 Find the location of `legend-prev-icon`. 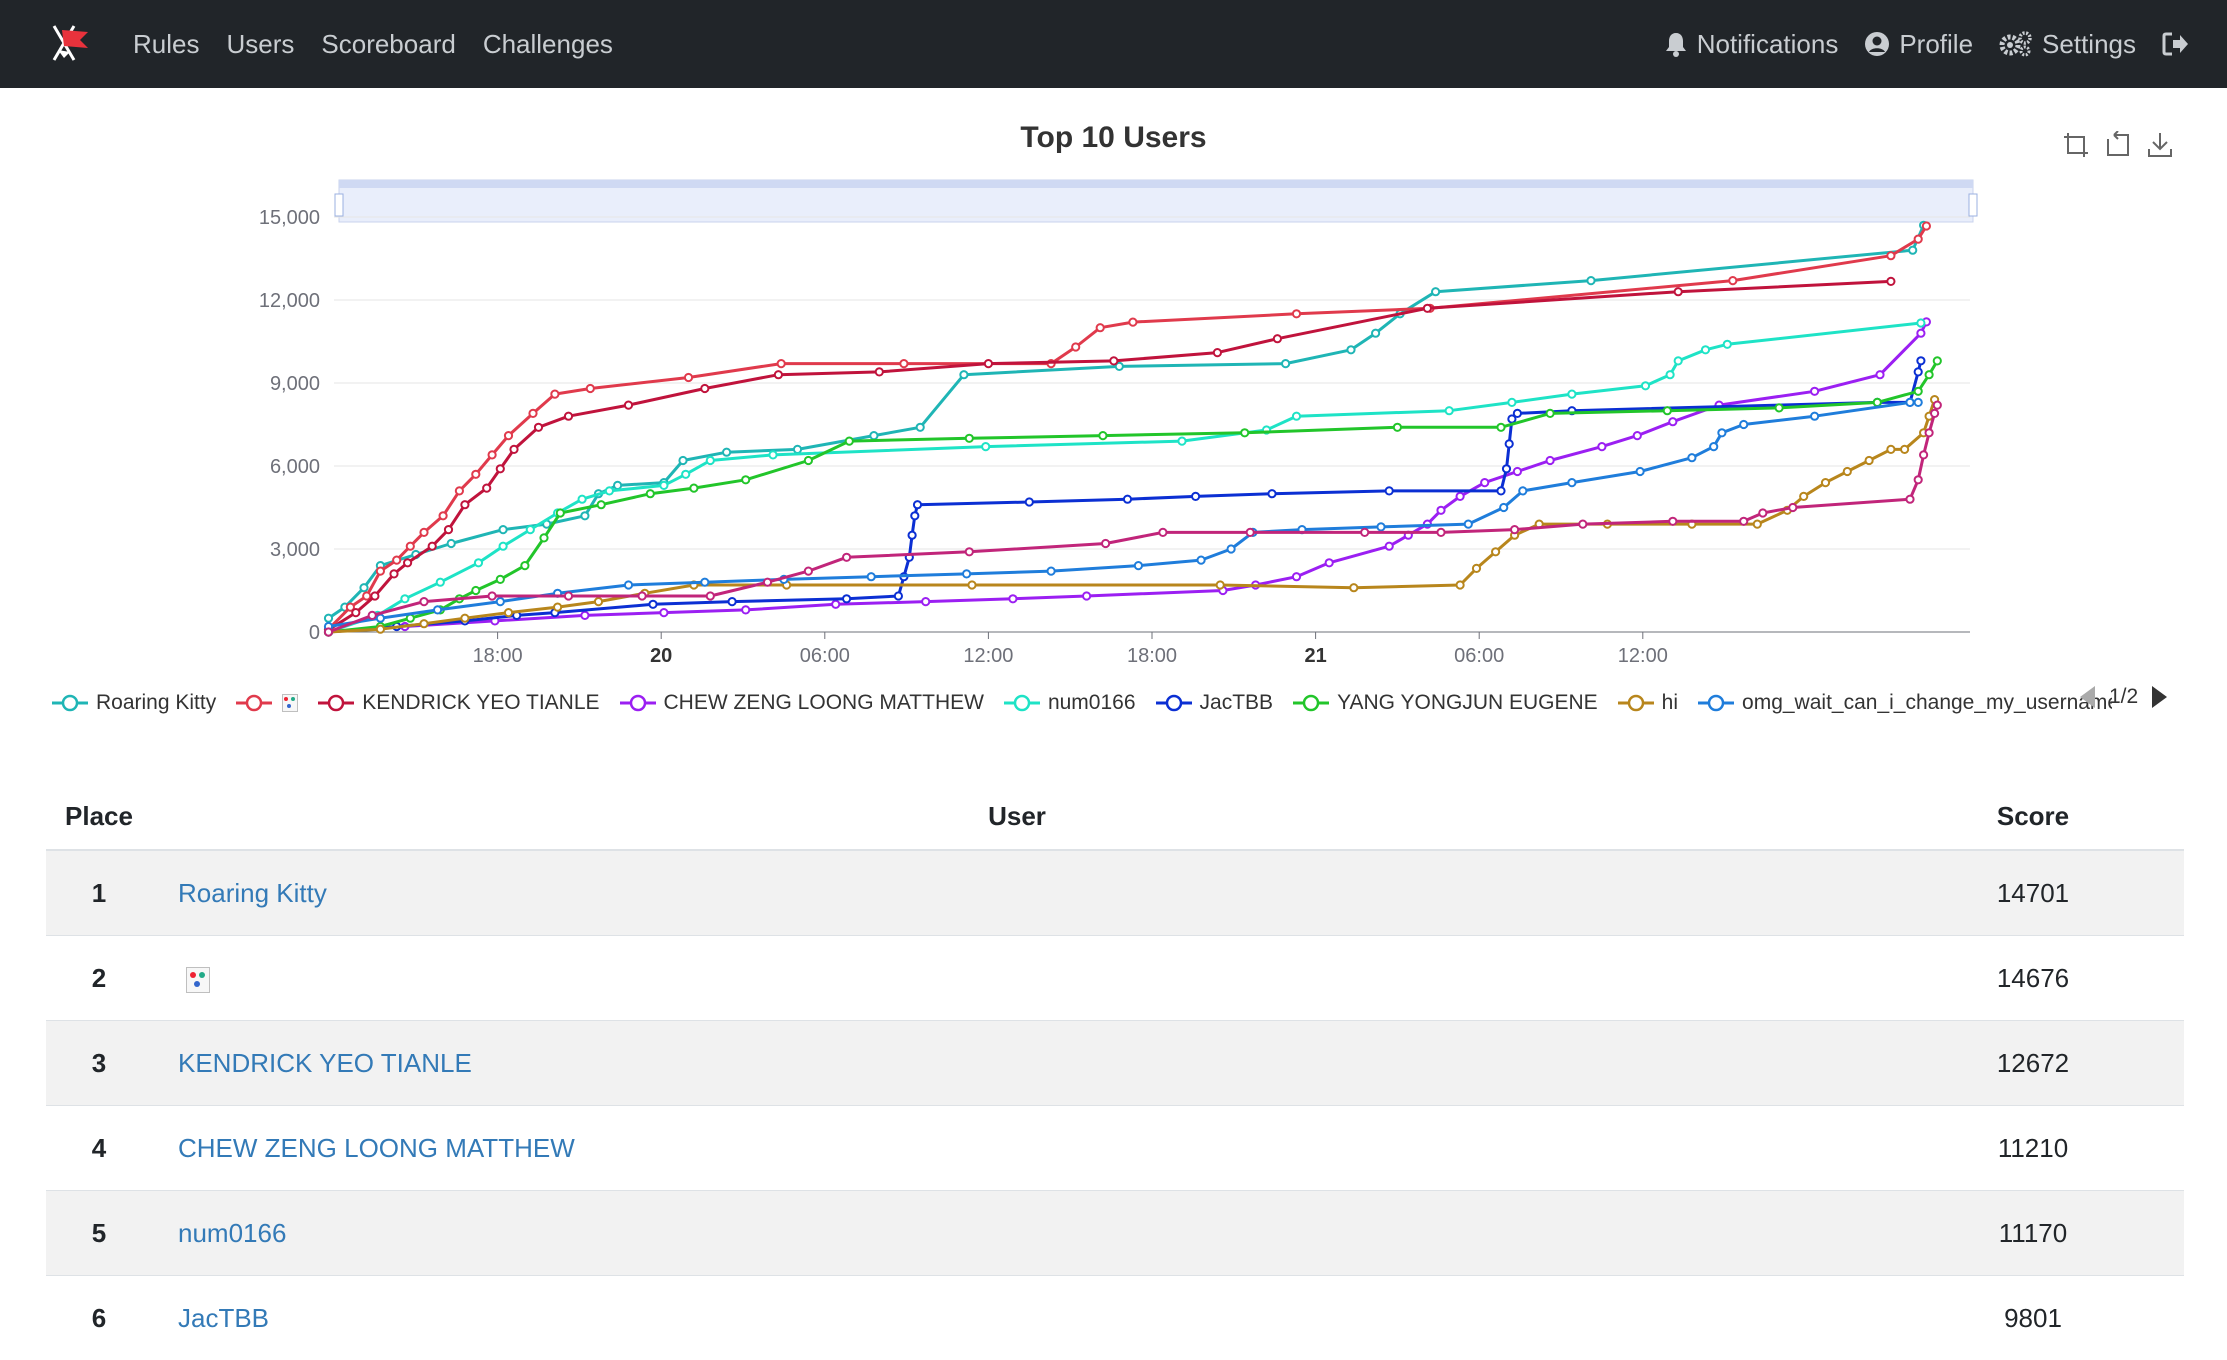

legend-prev-icon is located at coordinates (2087, 697).